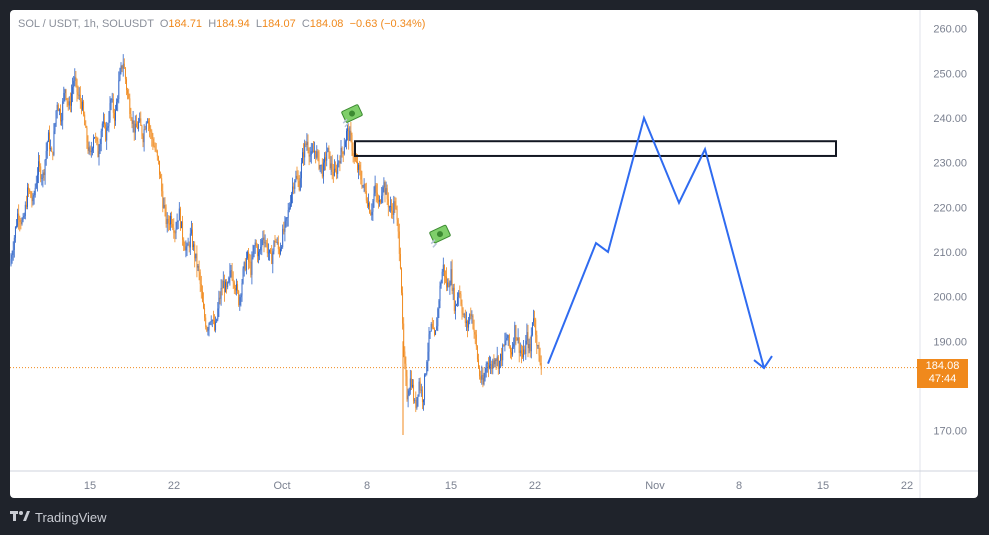 Image resolution: width=989 pixels, height=535 pixels. I want to click on footer-brand: TradingView, so click(58, 517).